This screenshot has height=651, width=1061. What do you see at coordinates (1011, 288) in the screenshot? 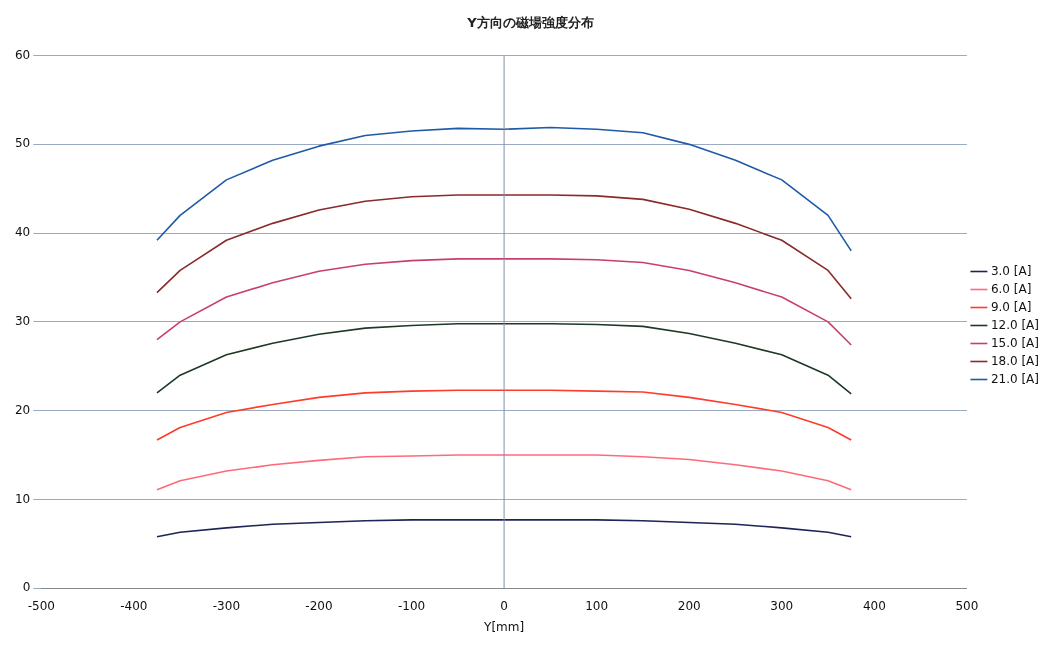
I see `legend-label: 6.0 [A]` at bounding box center [1011, 288].